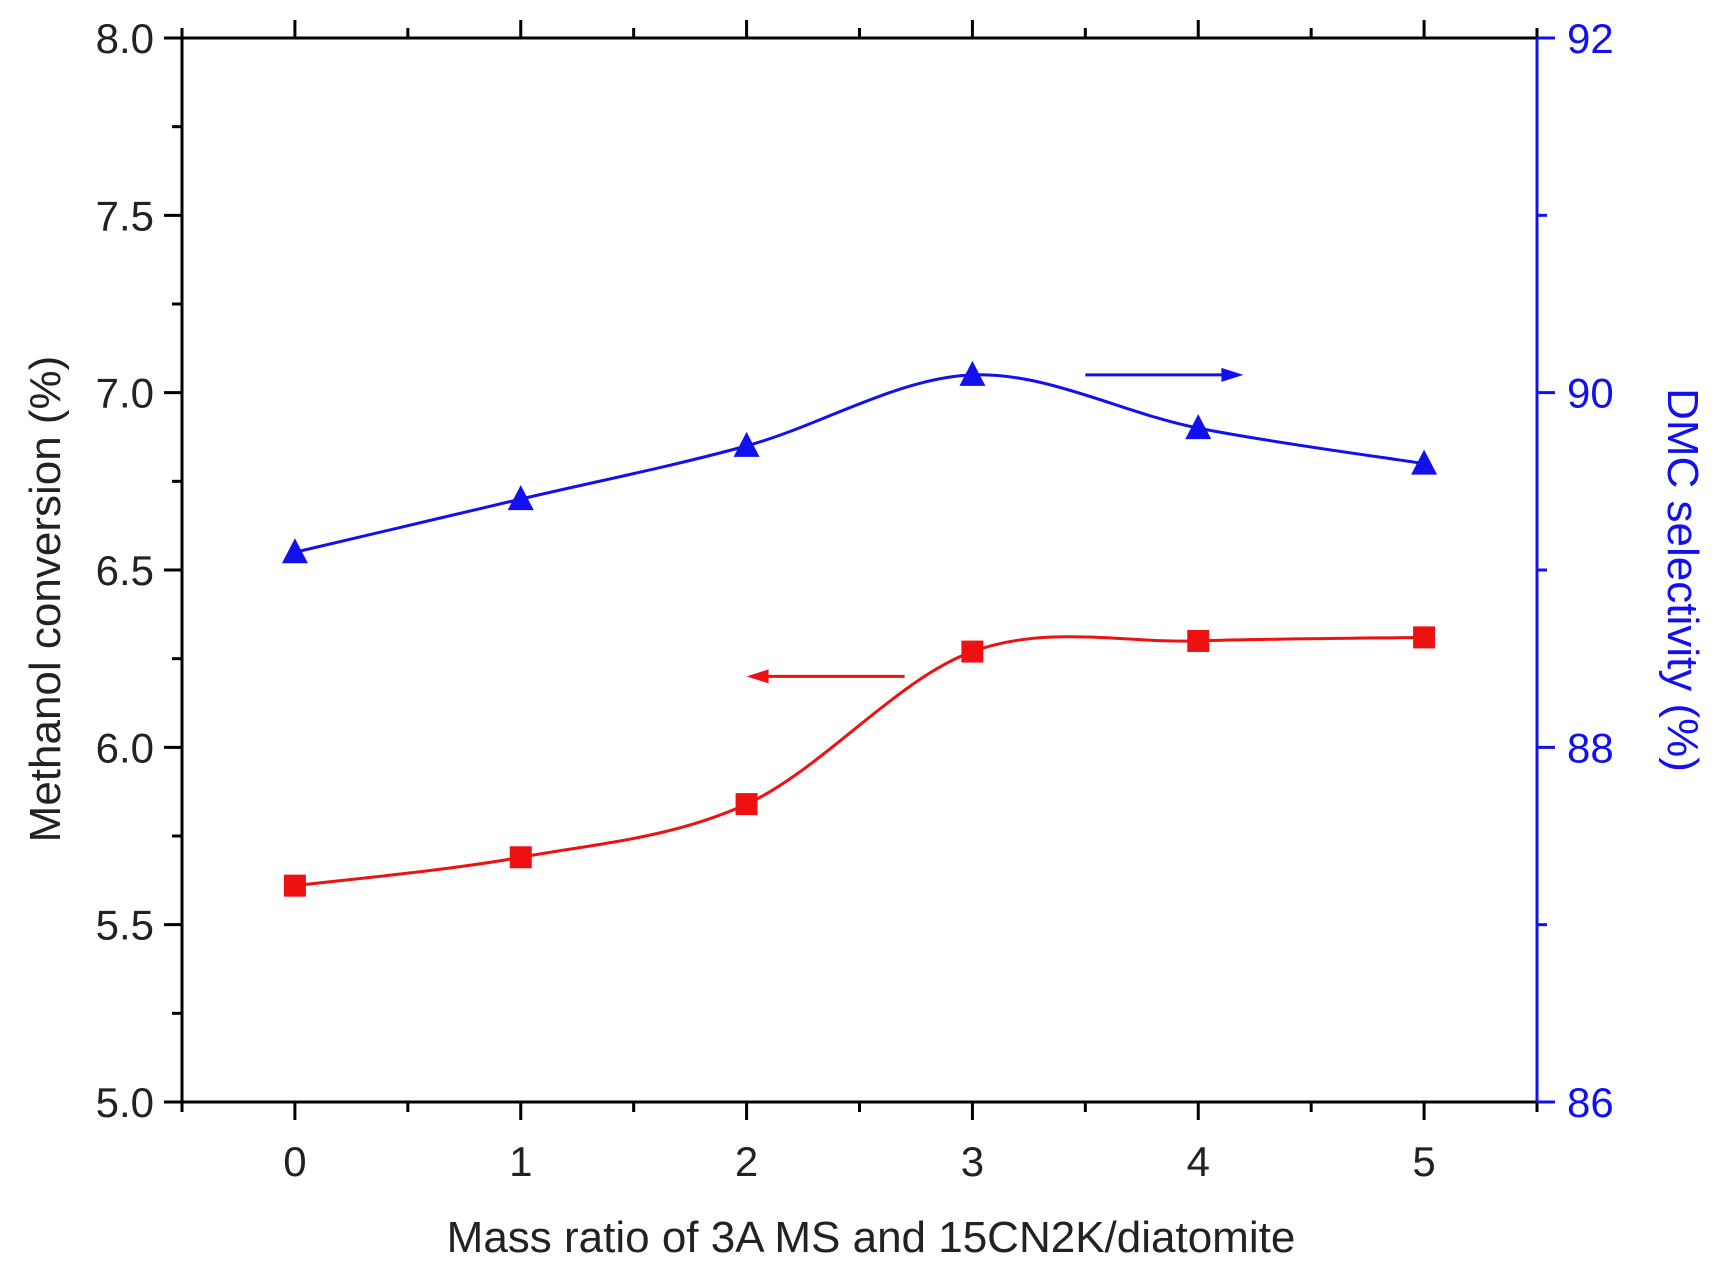 The image size is (1721, 1286). Describe the element at coordinates (1232, 374) in the screenshot. I see `right-arrow-icon` at that location.